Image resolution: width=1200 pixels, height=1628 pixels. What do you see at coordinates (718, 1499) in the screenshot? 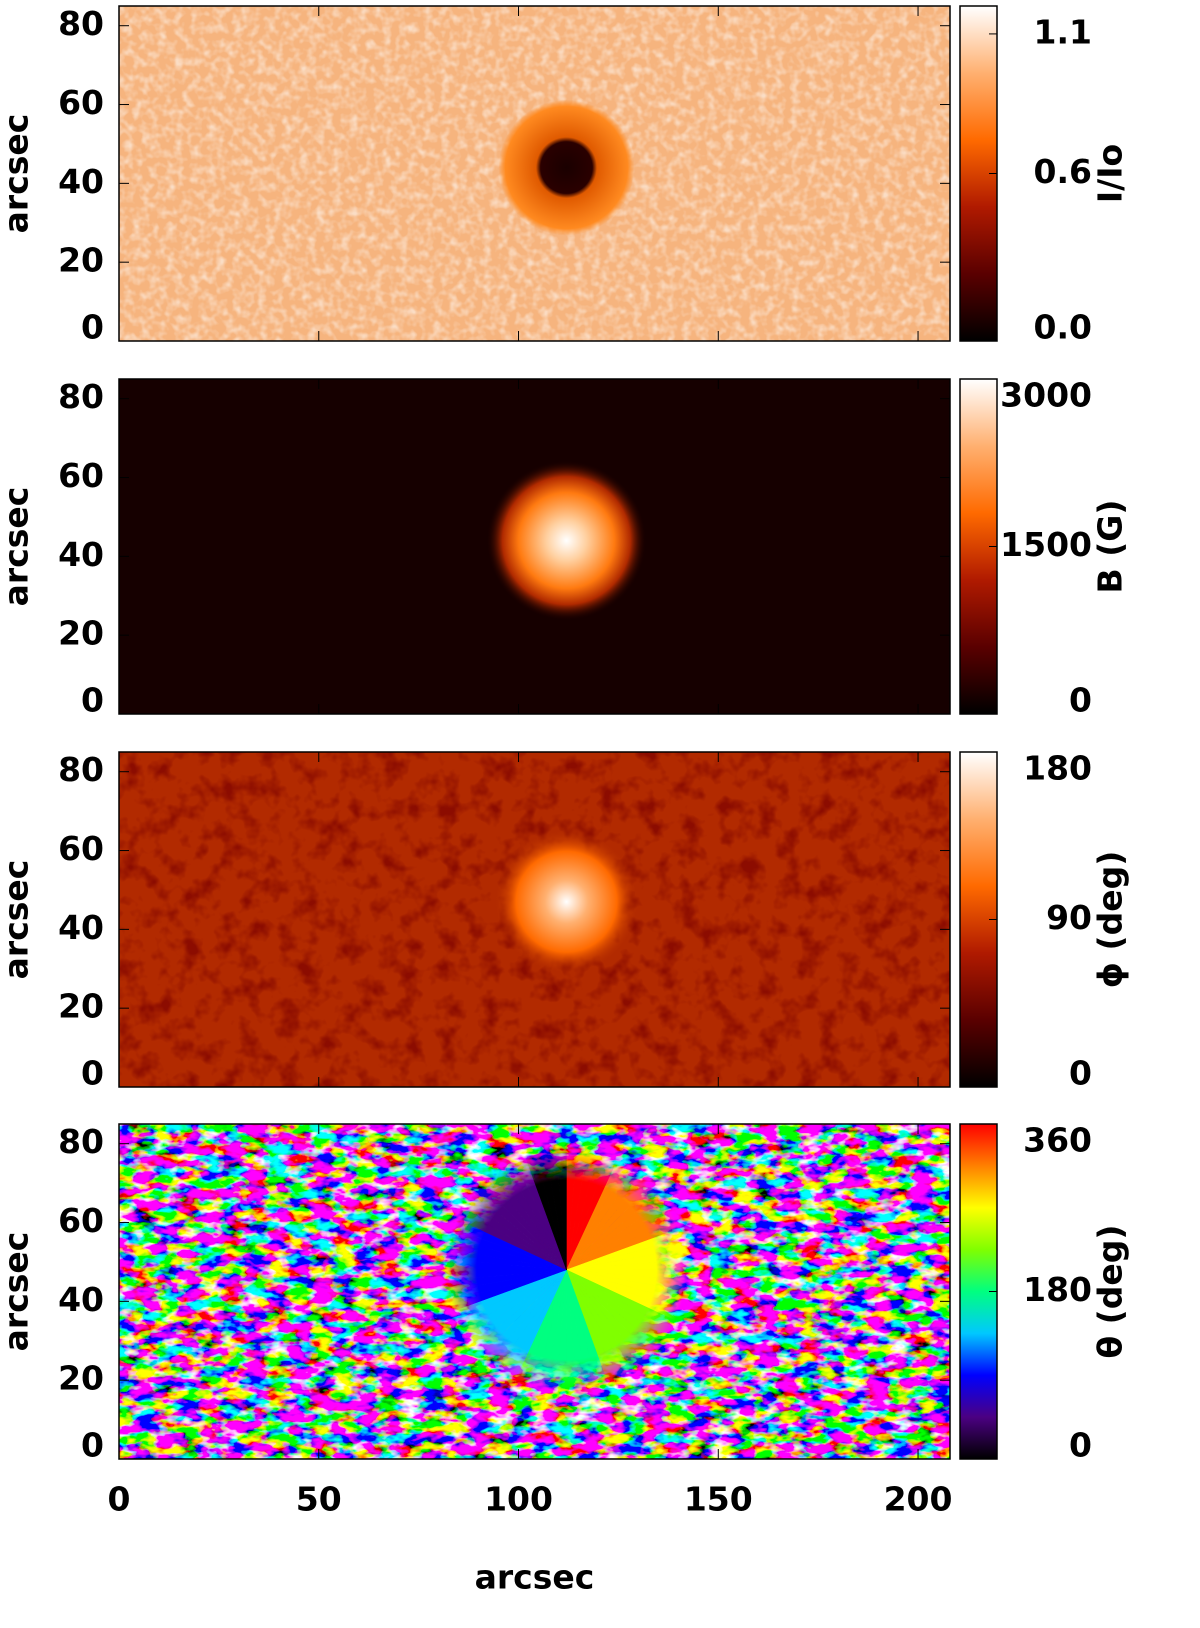
I see `x-tick-label: 150` at bounding box center [718, 1499].